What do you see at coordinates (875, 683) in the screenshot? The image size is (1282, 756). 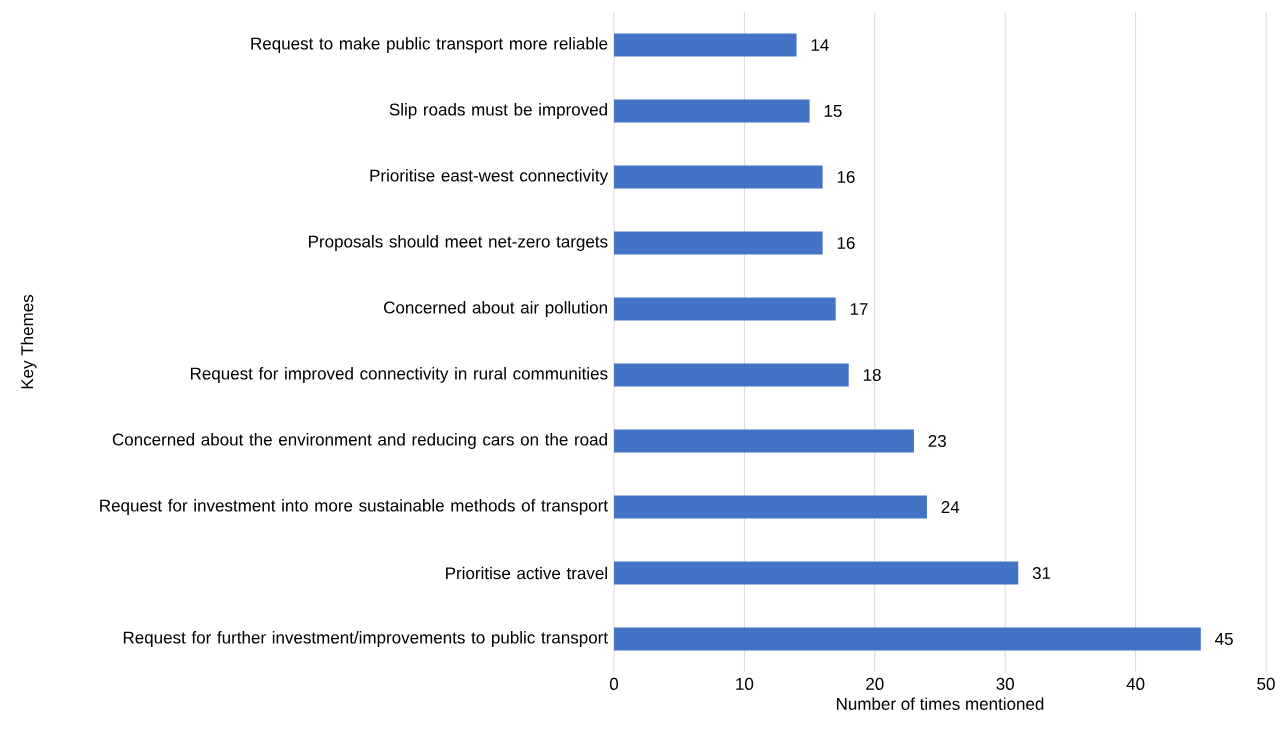 I see `x-tick-label: 20` at bounding box center [875, 683].